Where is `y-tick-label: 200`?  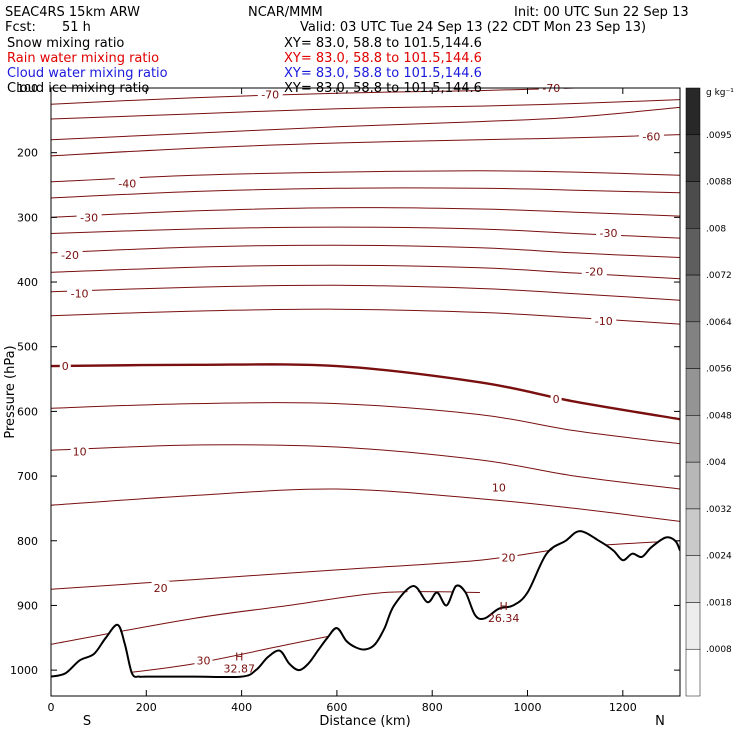
y-tick-label: 200 is located at coordinates (27, 153).